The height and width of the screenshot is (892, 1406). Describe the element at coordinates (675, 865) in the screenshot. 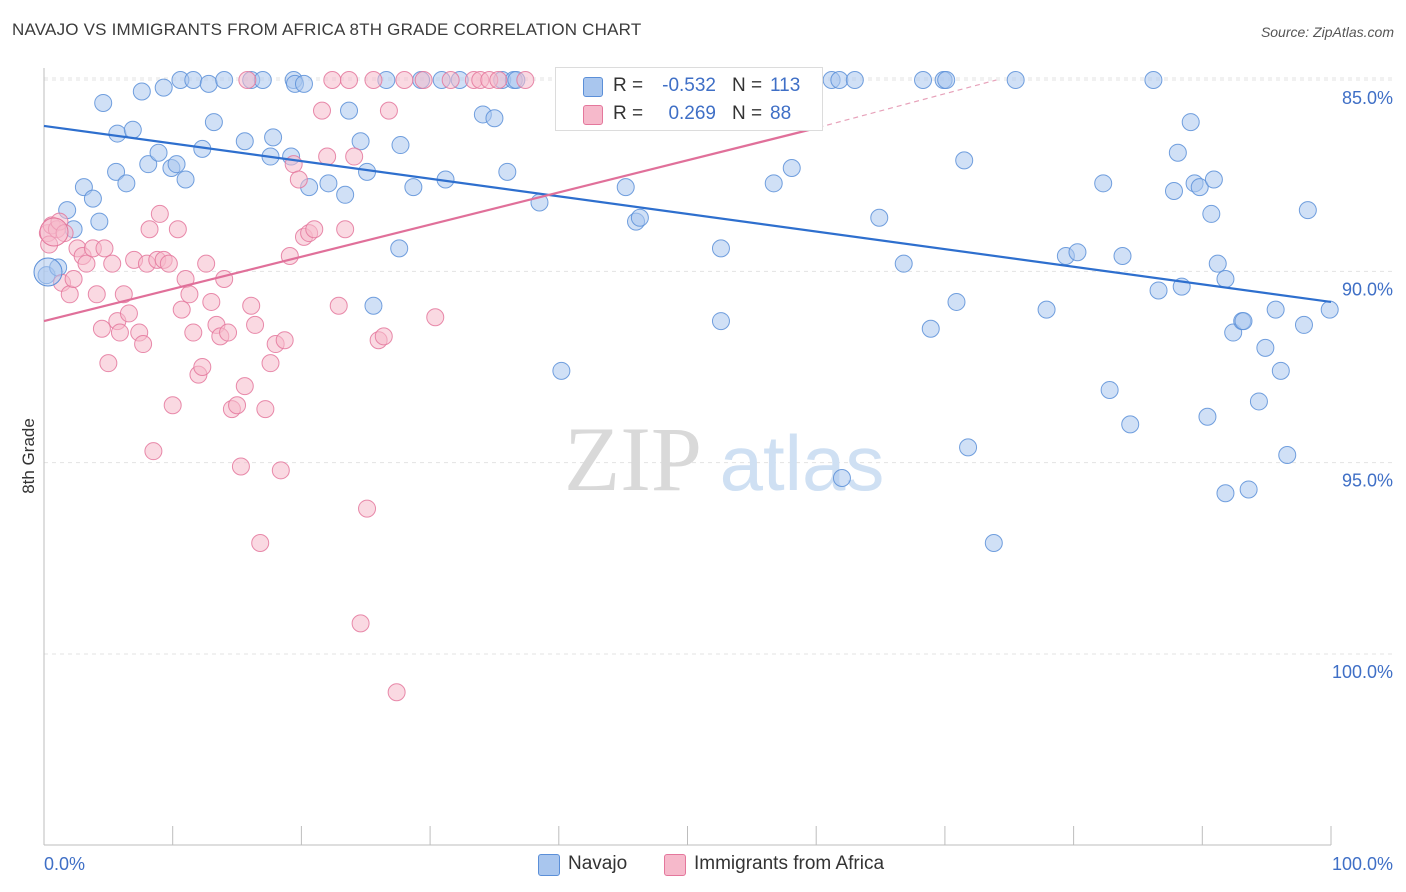

I see `legend-swatch-africa` at that location.